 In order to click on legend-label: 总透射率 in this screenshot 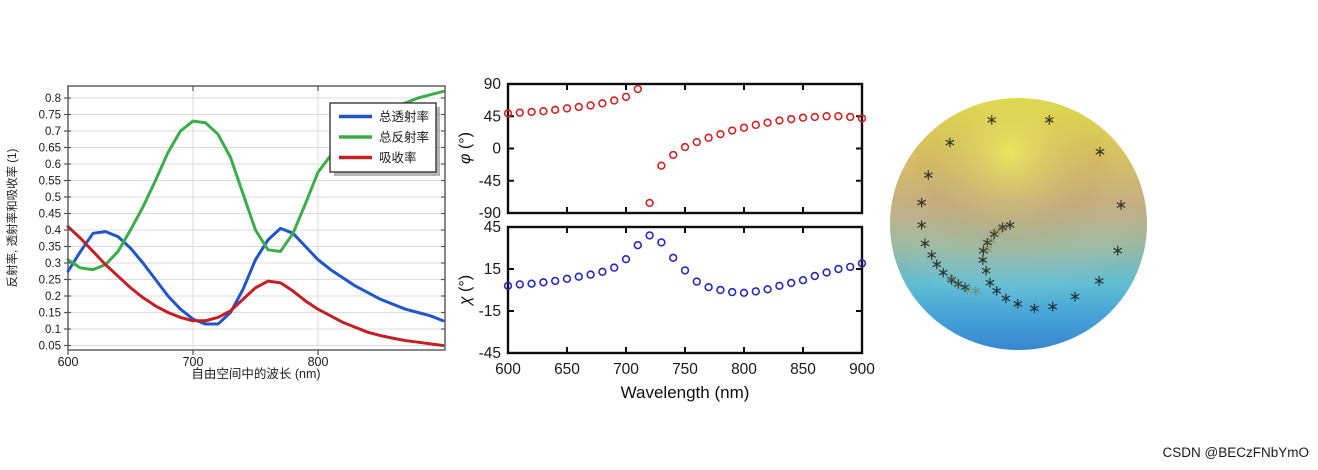, I will do `click(404, 116)`.